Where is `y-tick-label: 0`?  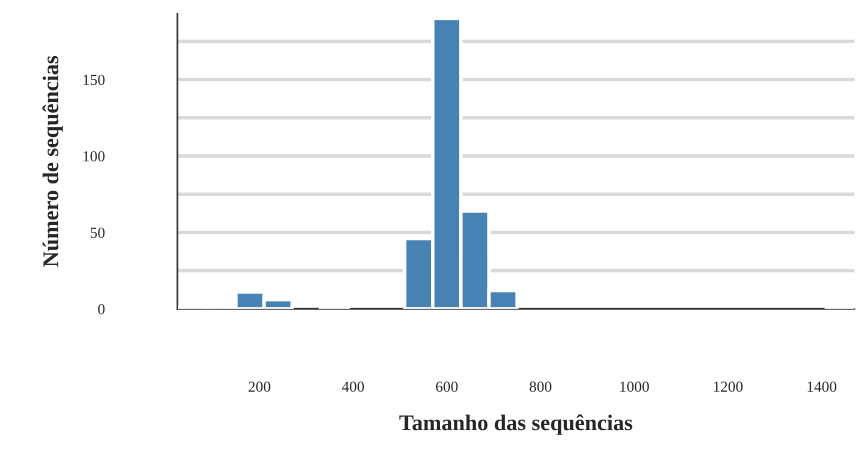
y-tick-label: 0 is located at coordinates (101, 309).